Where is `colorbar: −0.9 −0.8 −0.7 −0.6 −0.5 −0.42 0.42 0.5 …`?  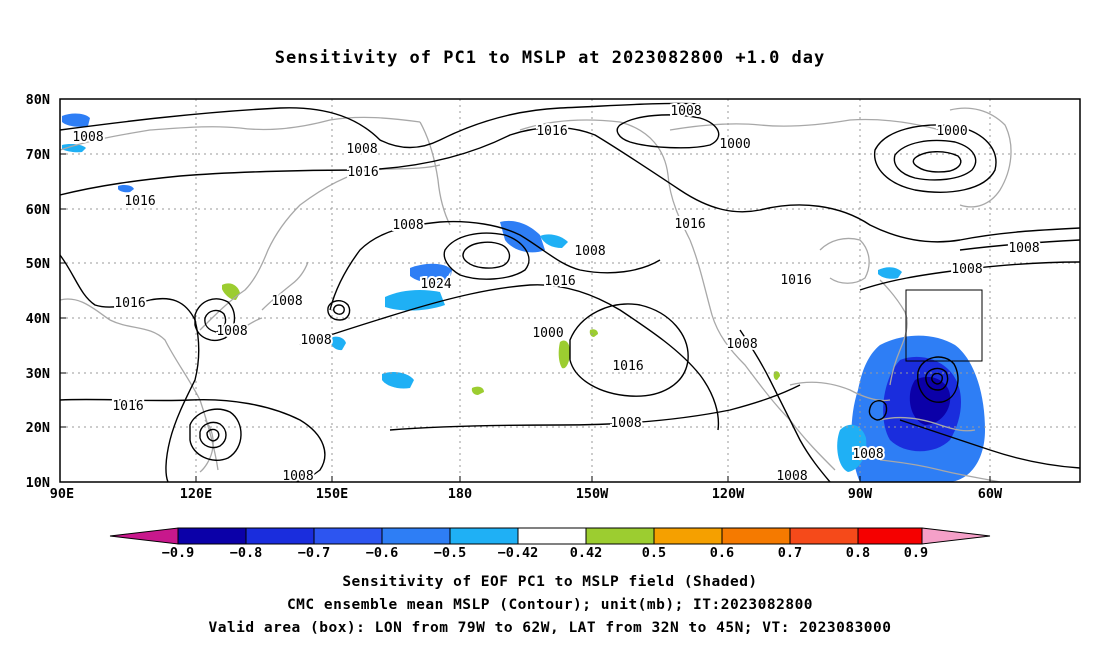 colorbar: −0.9 −0.8 −0.7 −0.6 −0.5 −0.42 0.42 0.5 … is located at coordinates (550, 544).